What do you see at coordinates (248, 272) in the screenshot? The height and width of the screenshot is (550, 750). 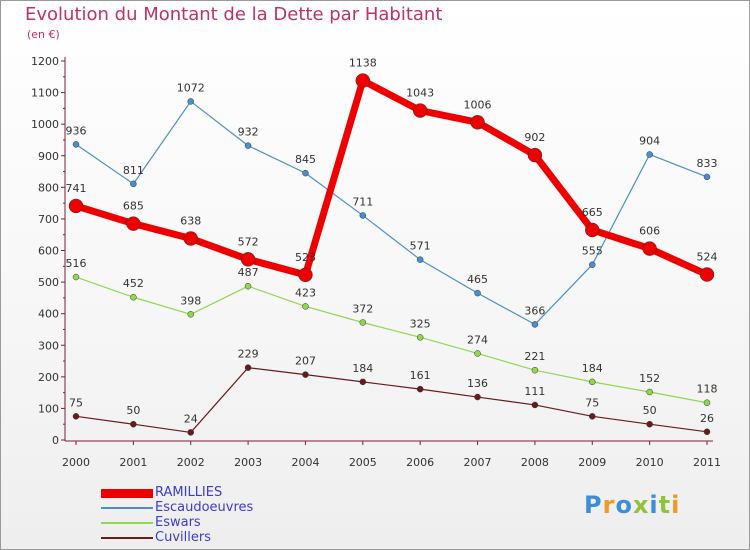 I see `data-label-eswars: 487` at bounding box center [248, 272].